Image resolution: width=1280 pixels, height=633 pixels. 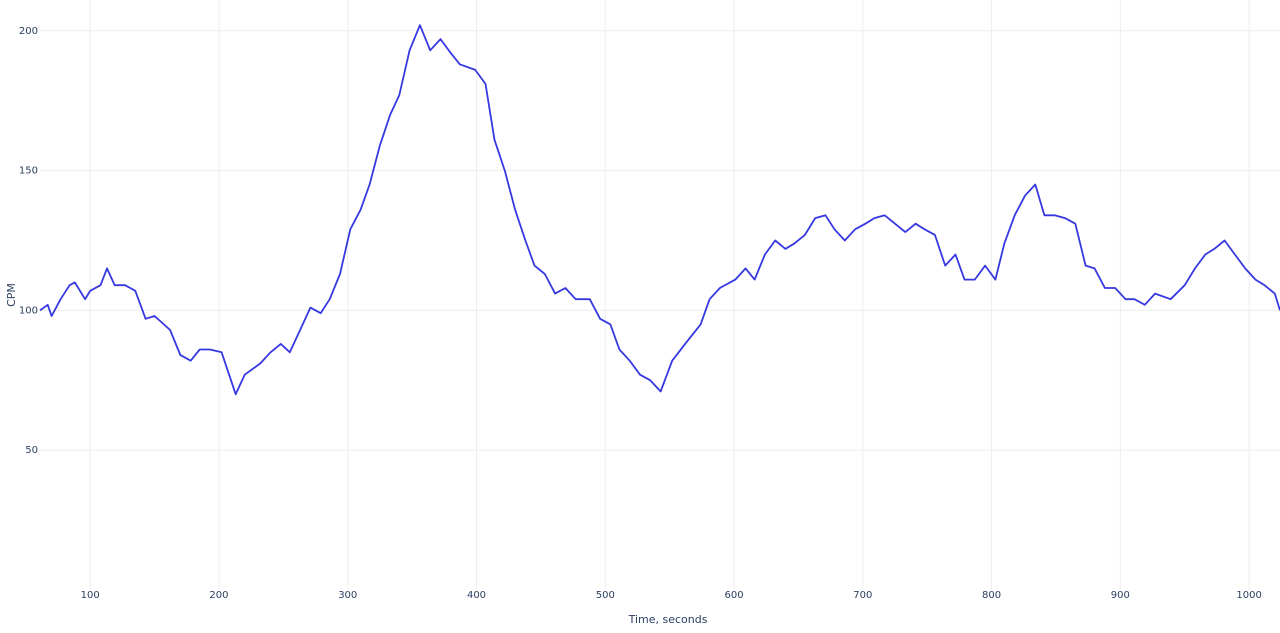 What do you see at coordinates (28, 171) in the screenshot?
I see `y-tick-label: 150` at bounding box center [28, 171].